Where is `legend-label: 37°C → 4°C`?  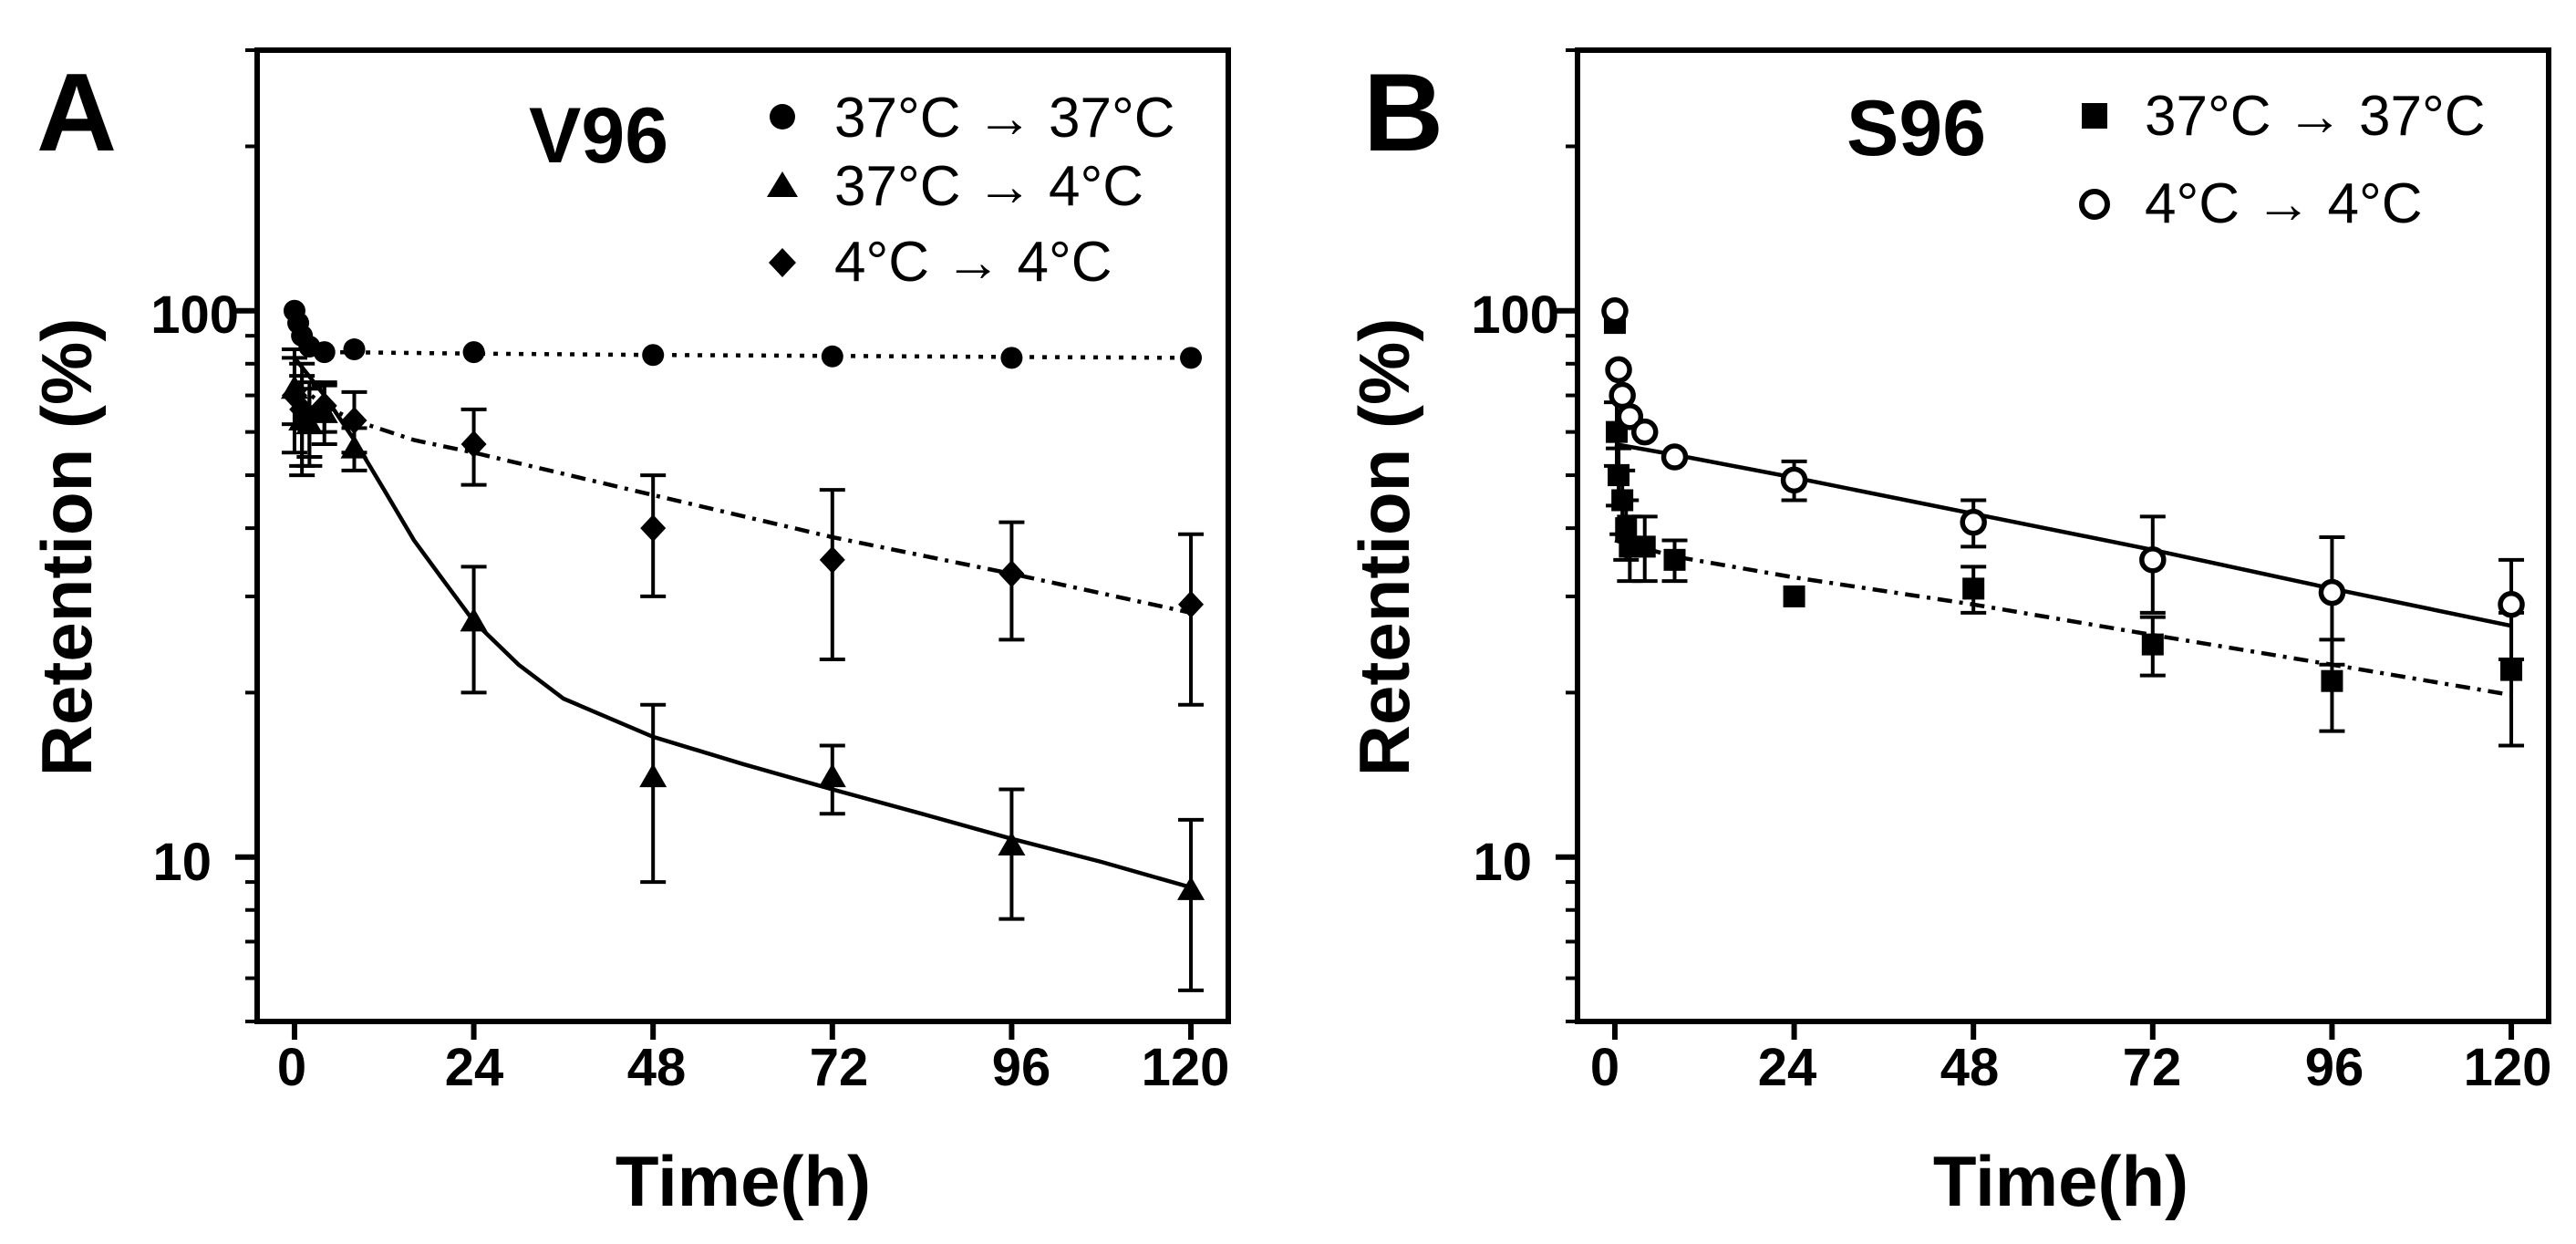
legend-label: 37°C → 4°C is located at coordinates (988, 186).